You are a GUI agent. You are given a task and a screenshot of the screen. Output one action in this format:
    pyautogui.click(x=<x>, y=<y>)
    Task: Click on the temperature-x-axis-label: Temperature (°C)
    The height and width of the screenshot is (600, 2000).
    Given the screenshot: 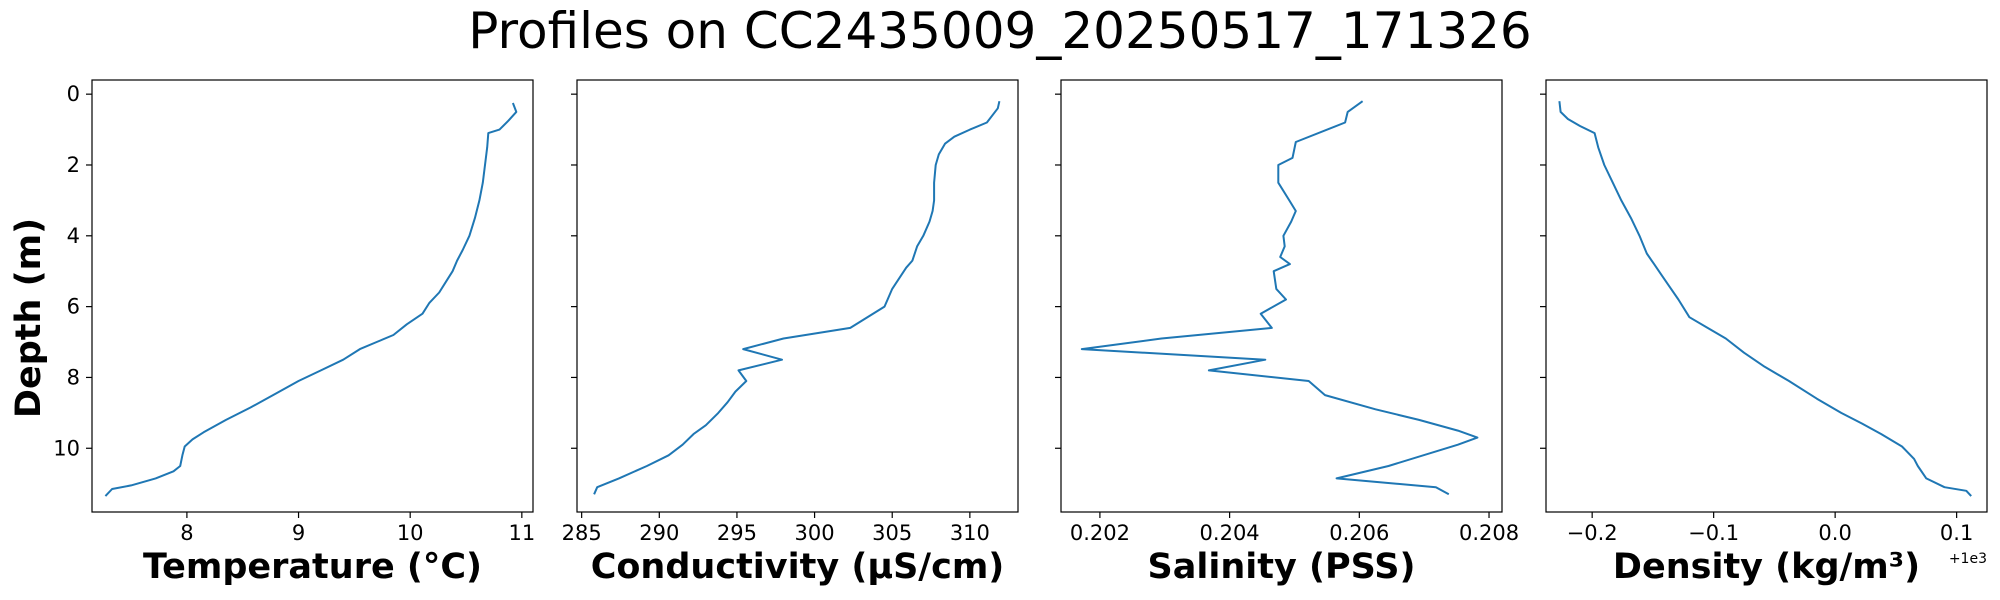 What is the action you would take?
    pyautogui.click(x=312, y=567)
    